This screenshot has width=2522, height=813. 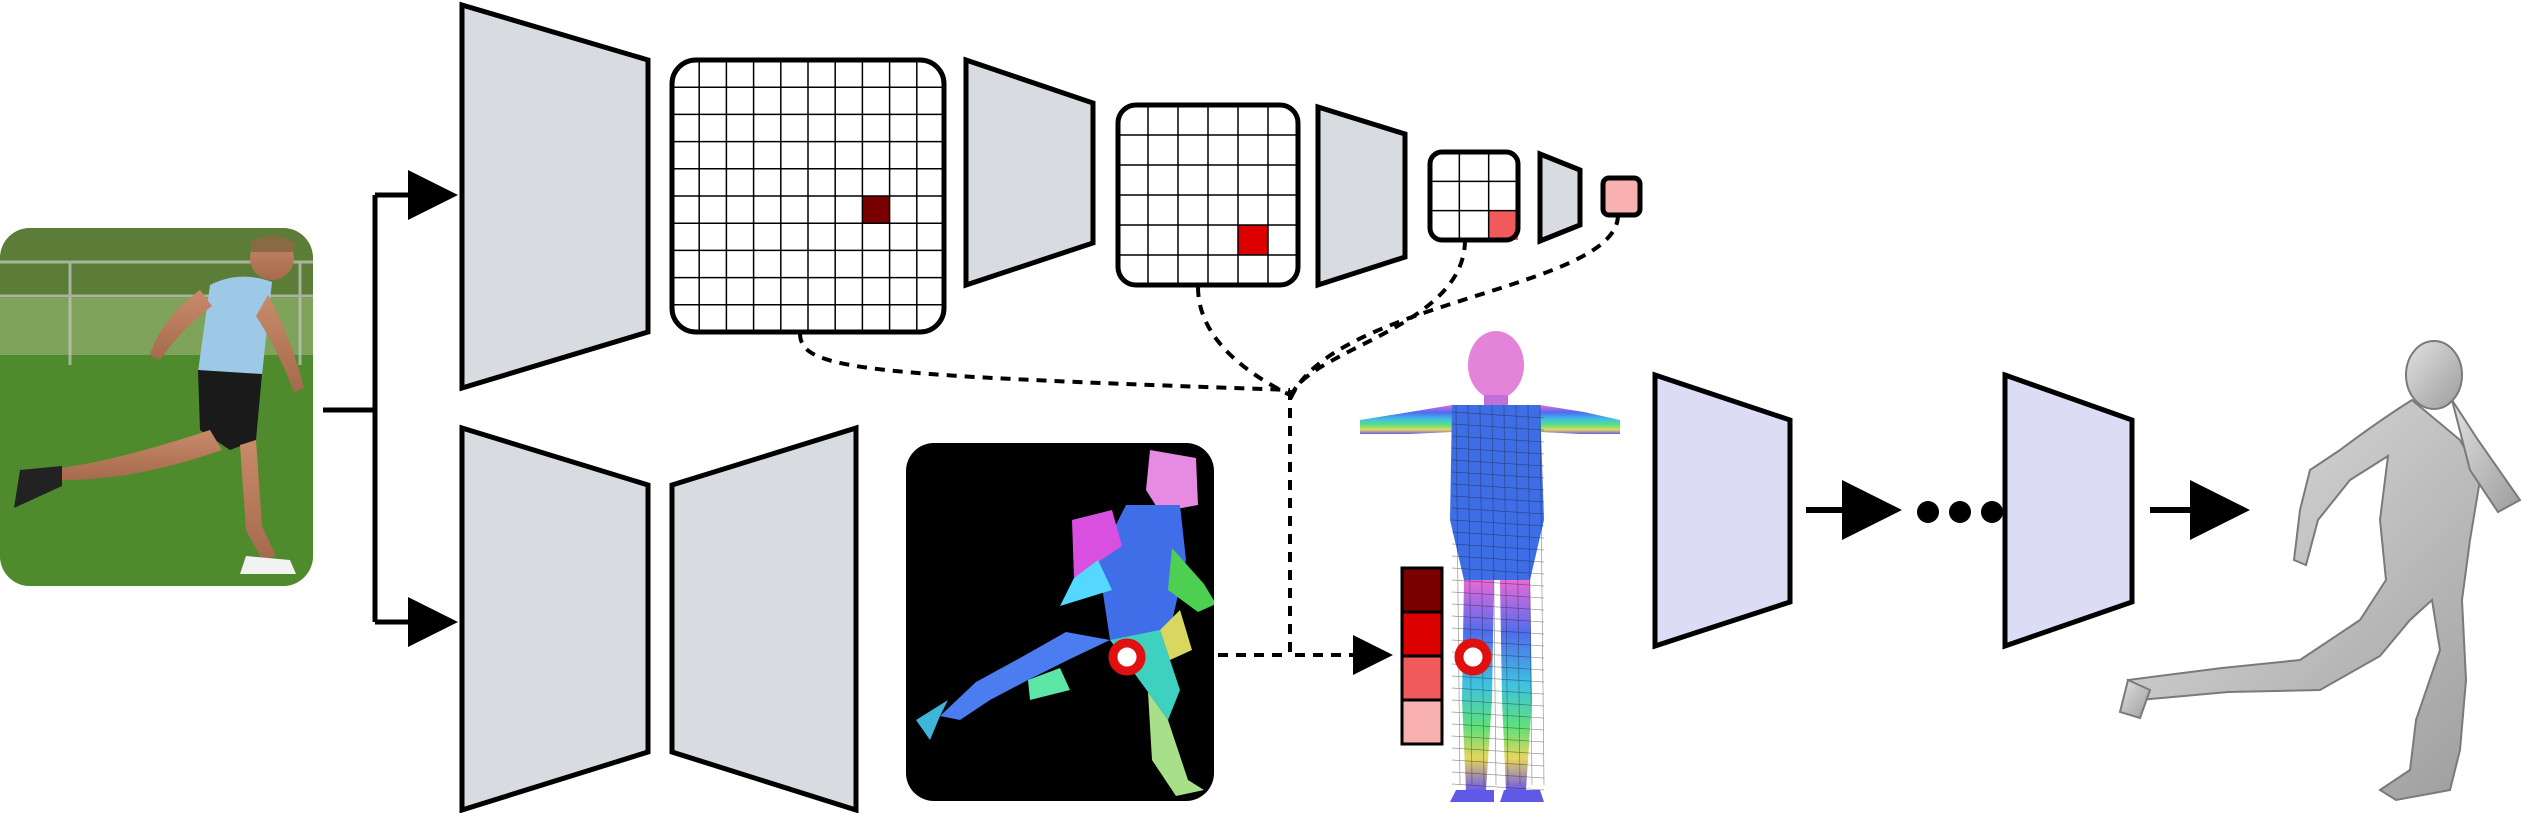 I want to click on iuv-encoder-block, so click(x=555, y=618).